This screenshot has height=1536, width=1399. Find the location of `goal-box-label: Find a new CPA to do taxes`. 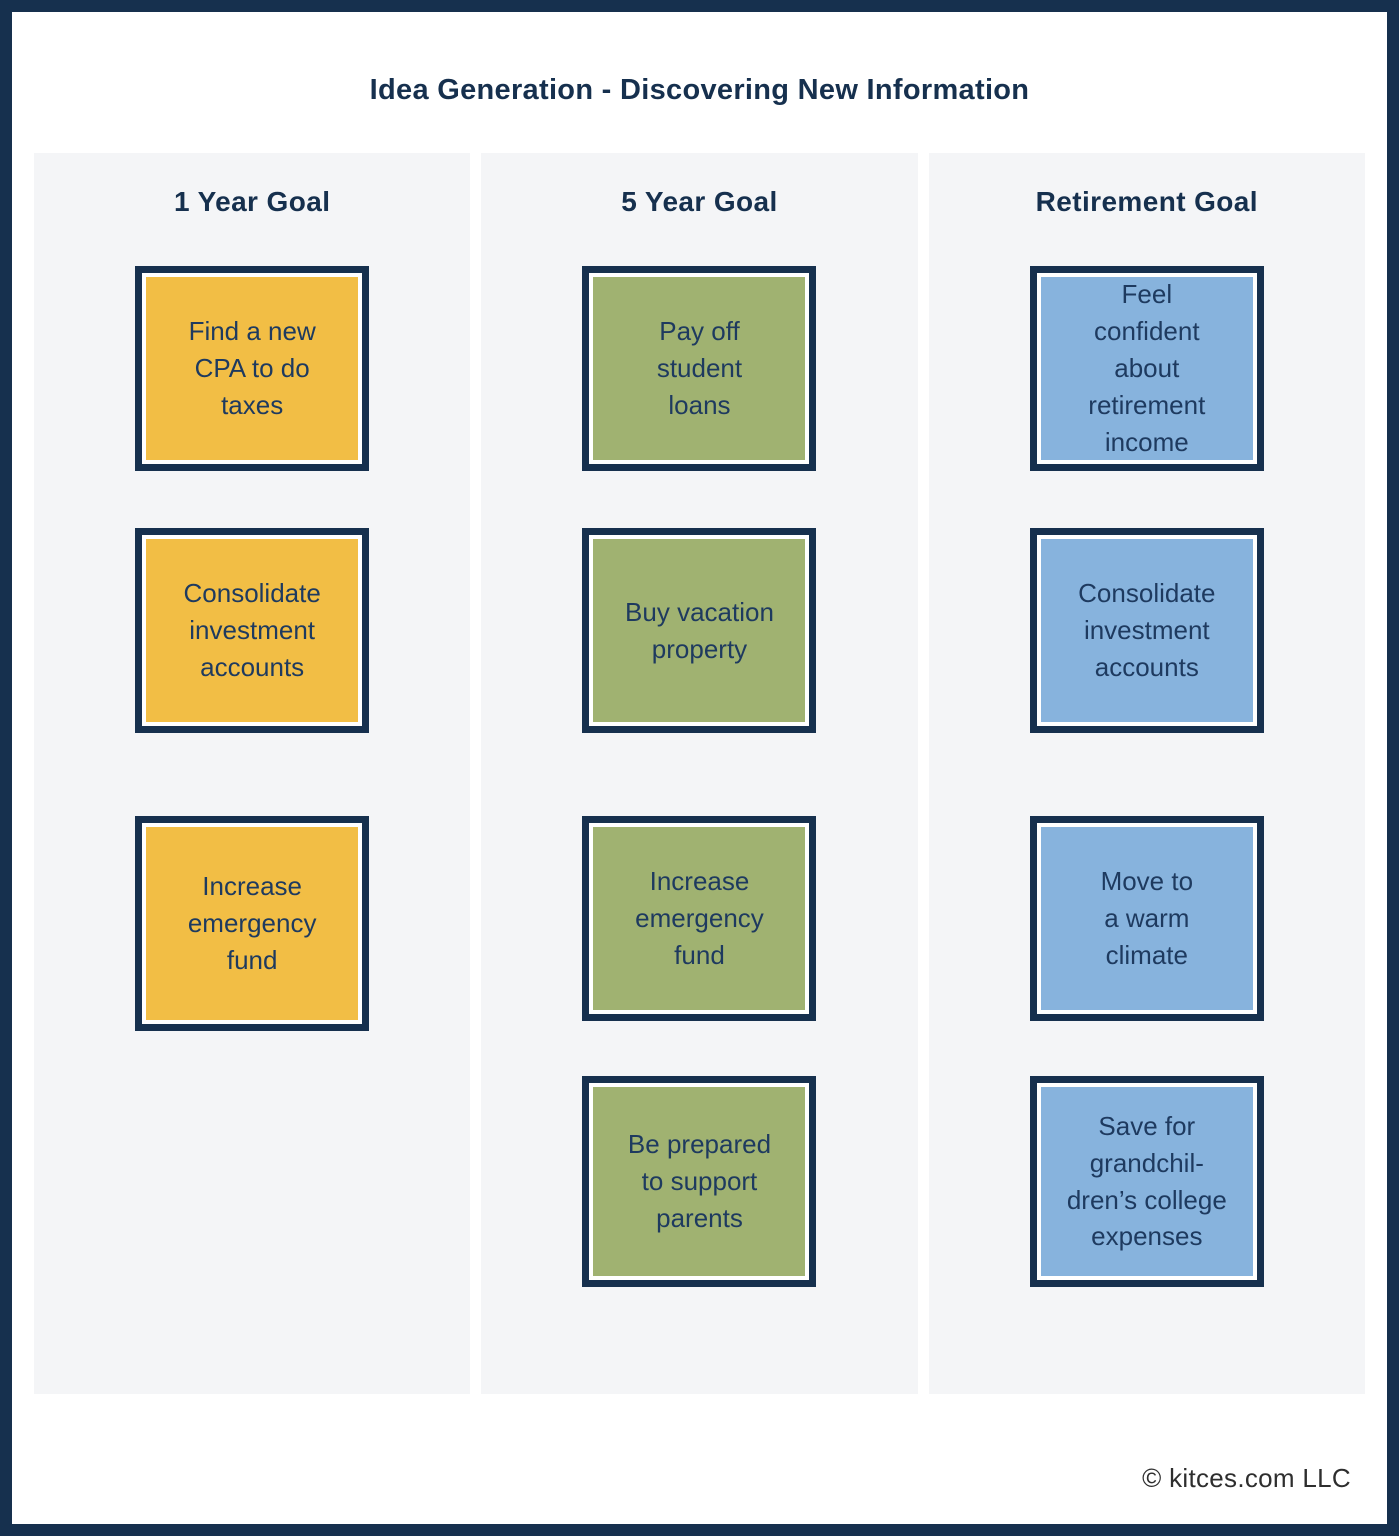

goal-box-label: Find a new CPA to do taxes is located at coordinates (252, 368).